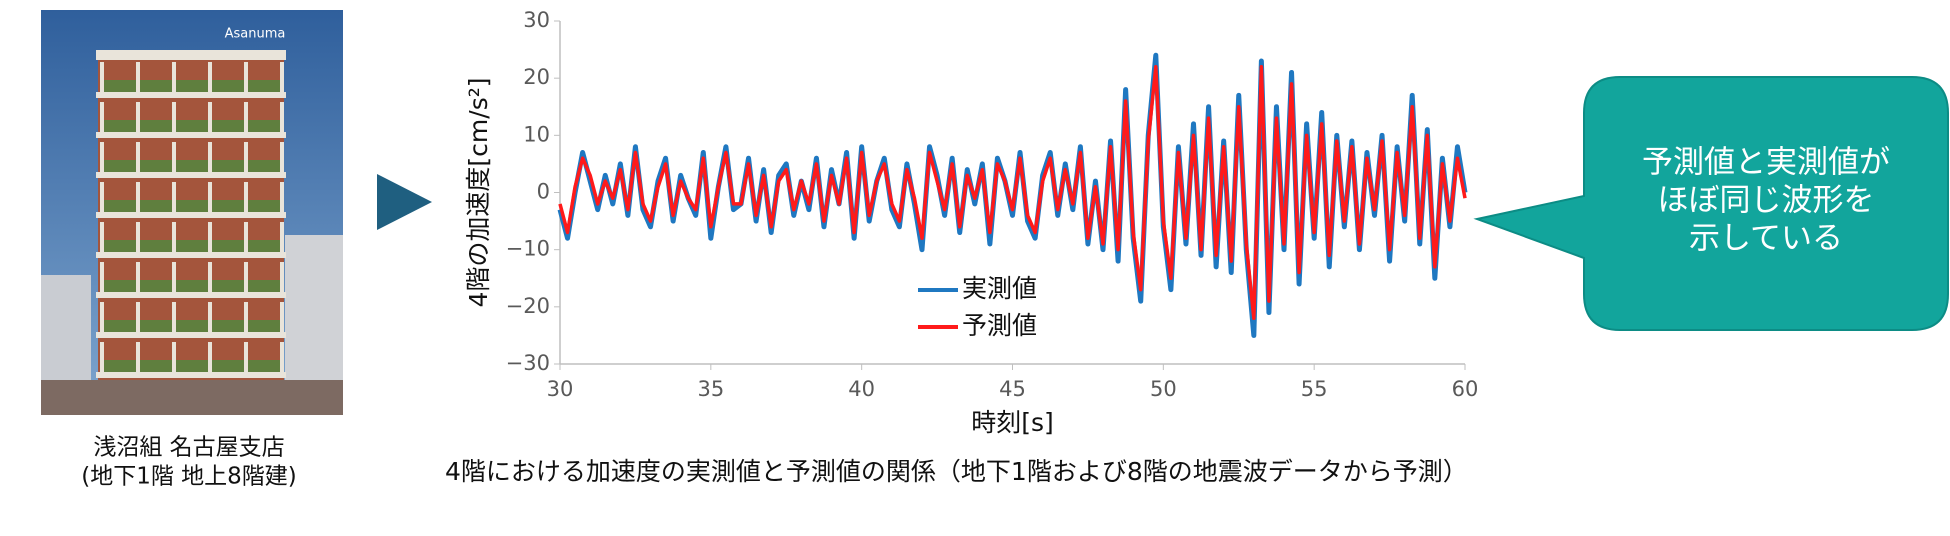  I want to click on y-tick-label: 0, so click(543, 192).